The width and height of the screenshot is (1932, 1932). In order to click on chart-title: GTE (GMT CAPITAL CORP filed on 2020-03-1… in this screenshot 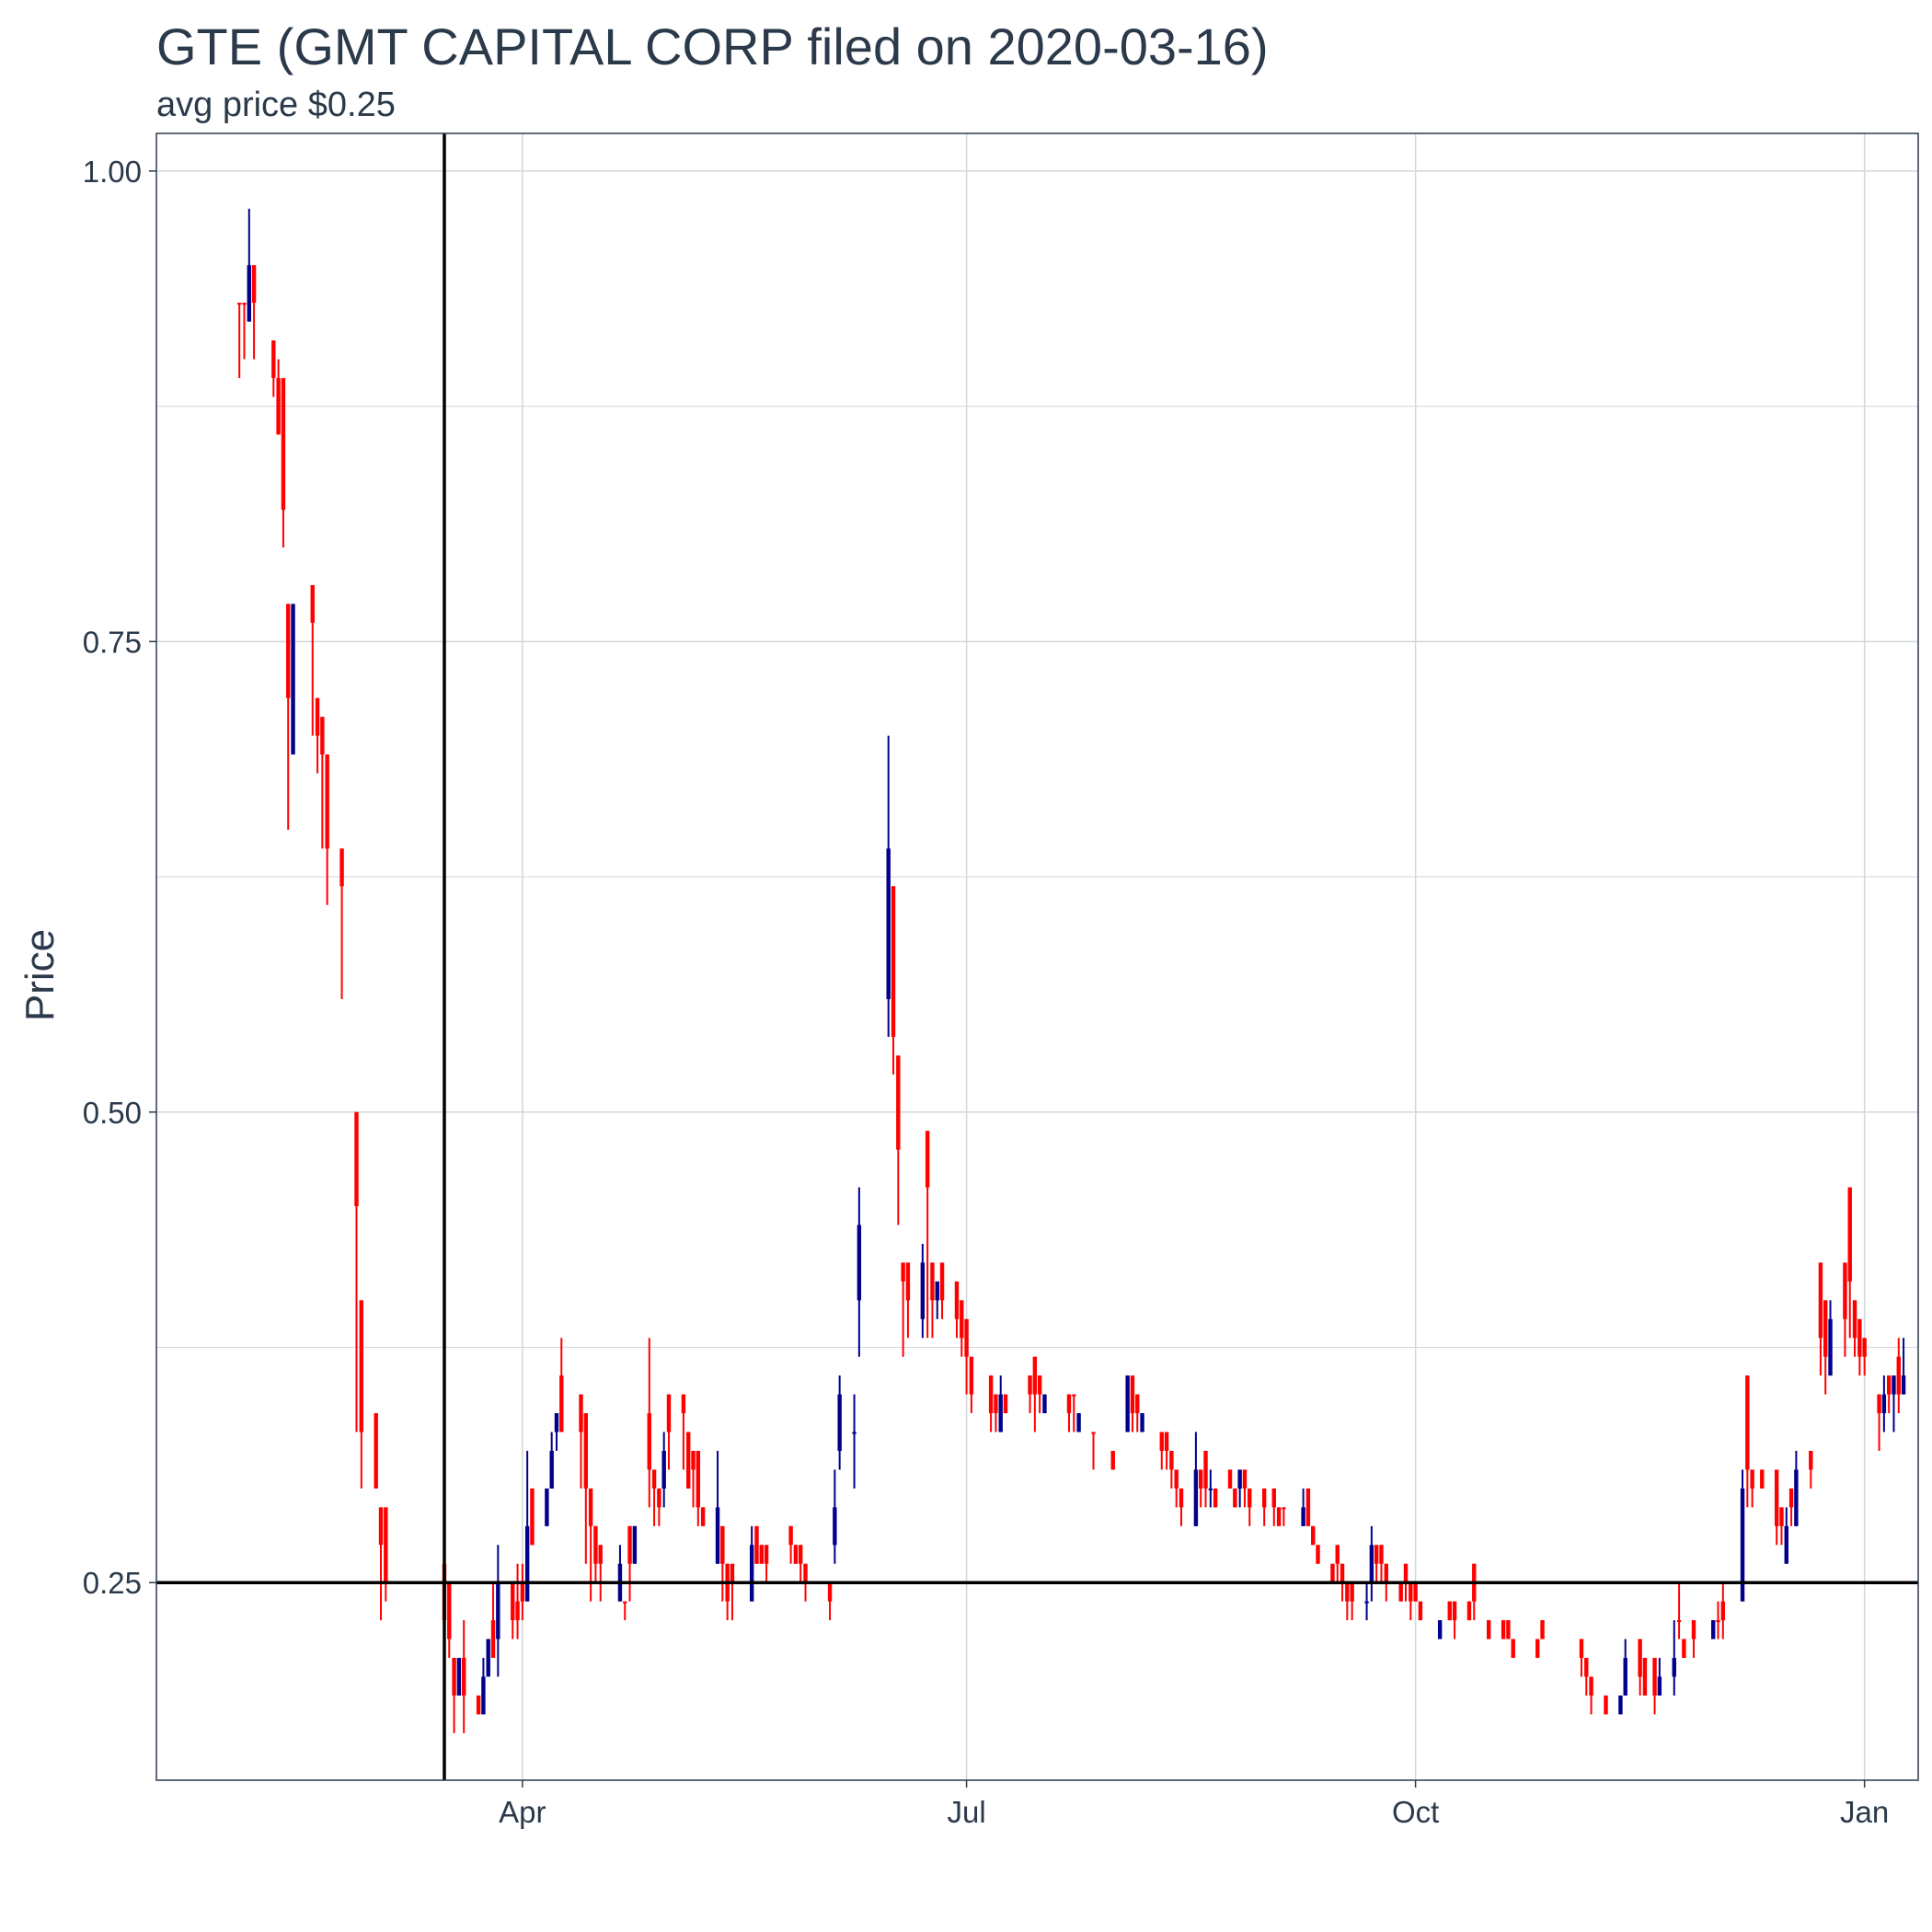, I will do `click(712, 46)`.